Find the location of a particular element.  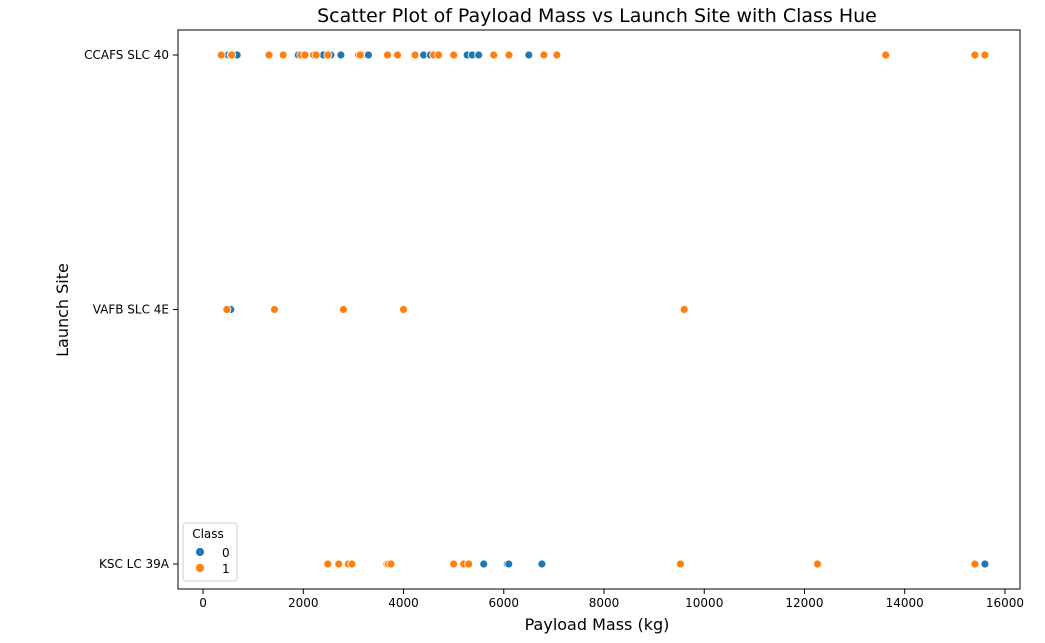

x-tick-label: 12000 is located at coordinates (804, 603).